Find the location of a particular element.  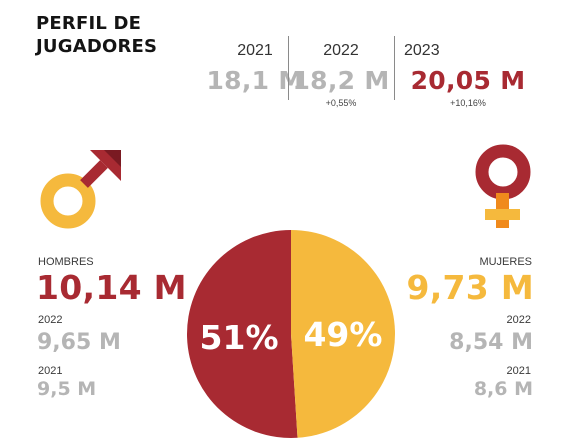

pie-label-hombres: 51% is located at coordinates (239, 337).